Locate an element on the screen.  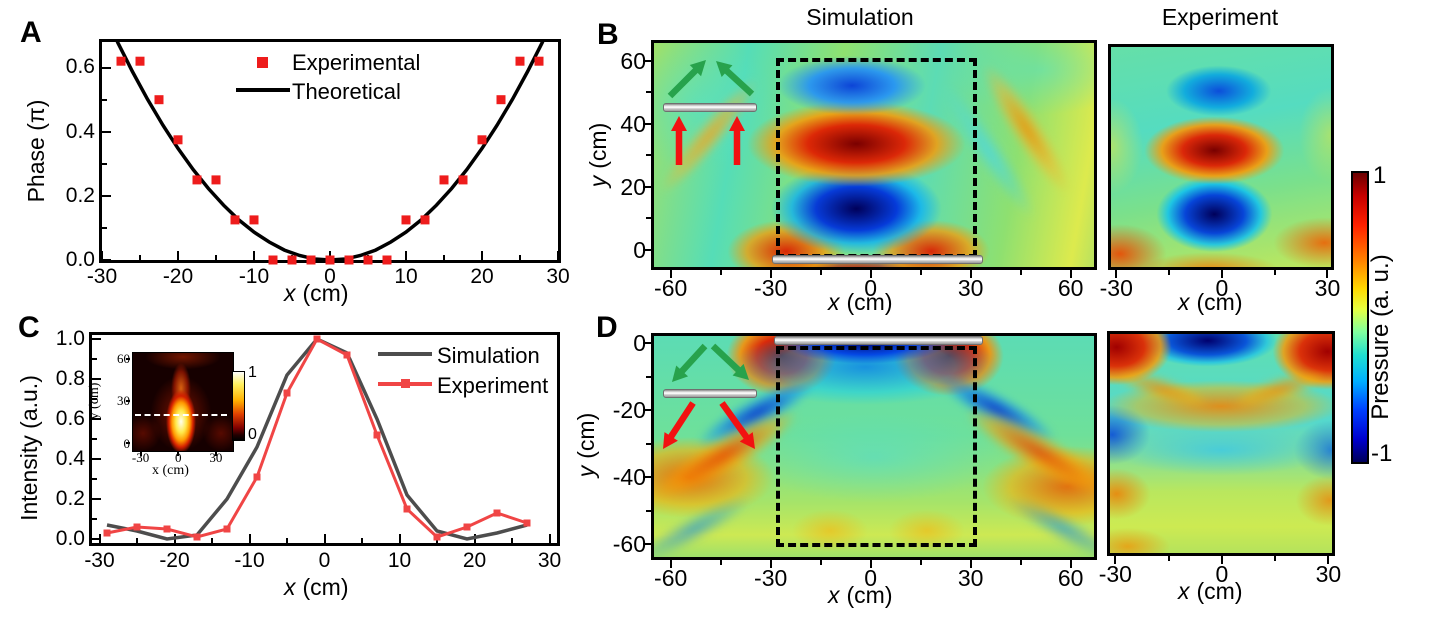
legend-label-experimental: Experimental is located at coordinates (356, 62).